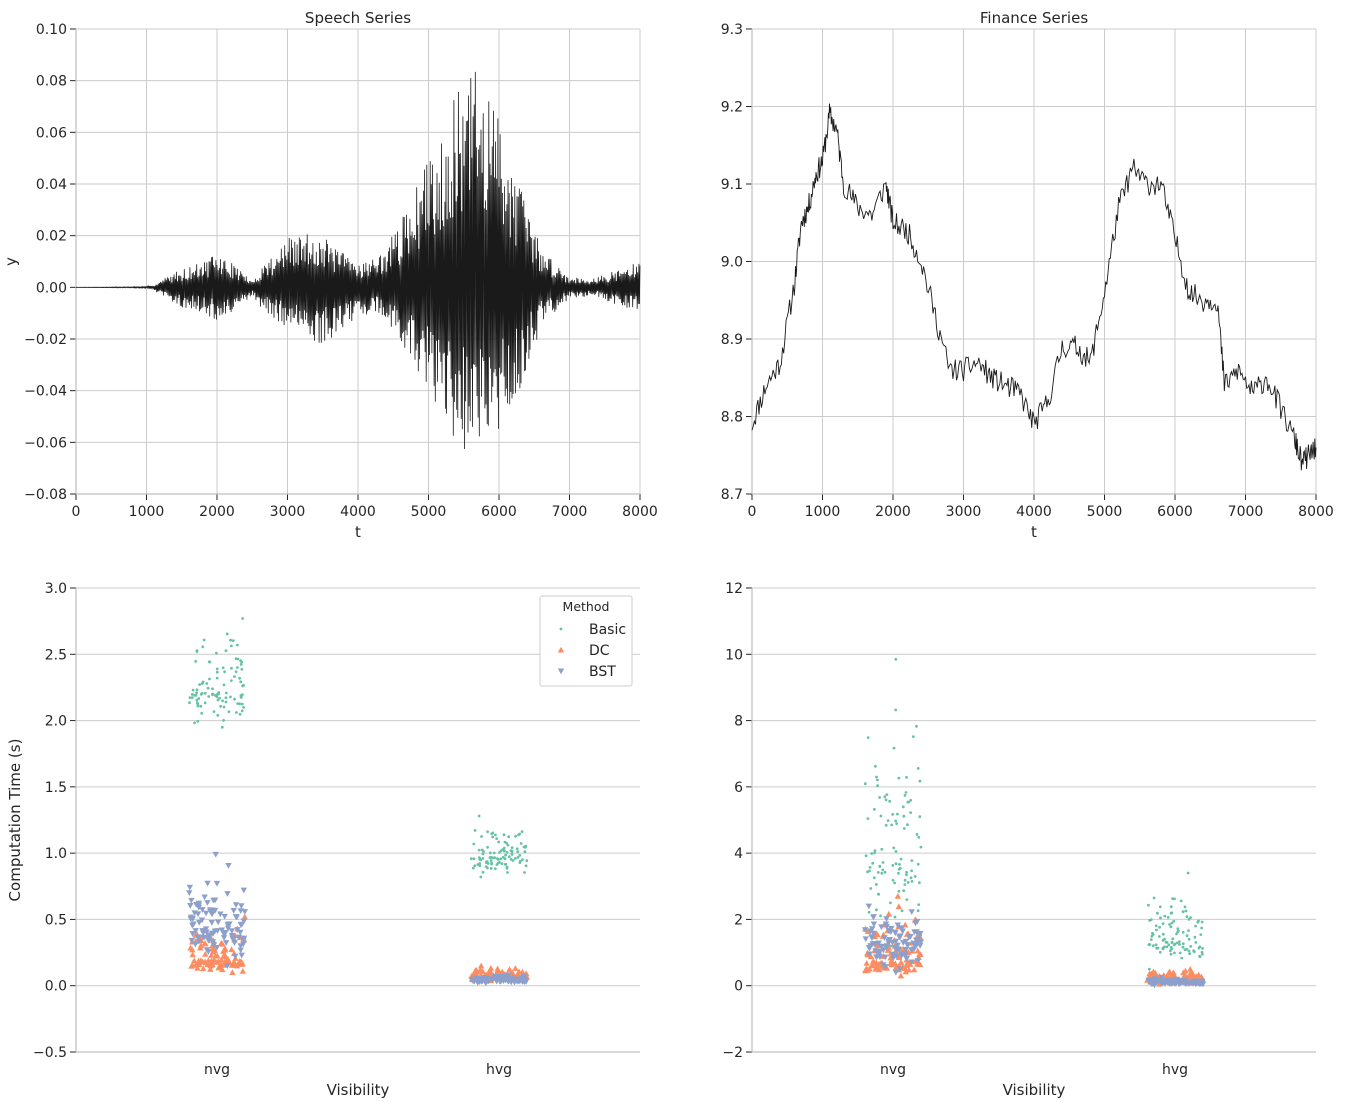  I want to click on x-tick-label: 1000, so click(823, 512).